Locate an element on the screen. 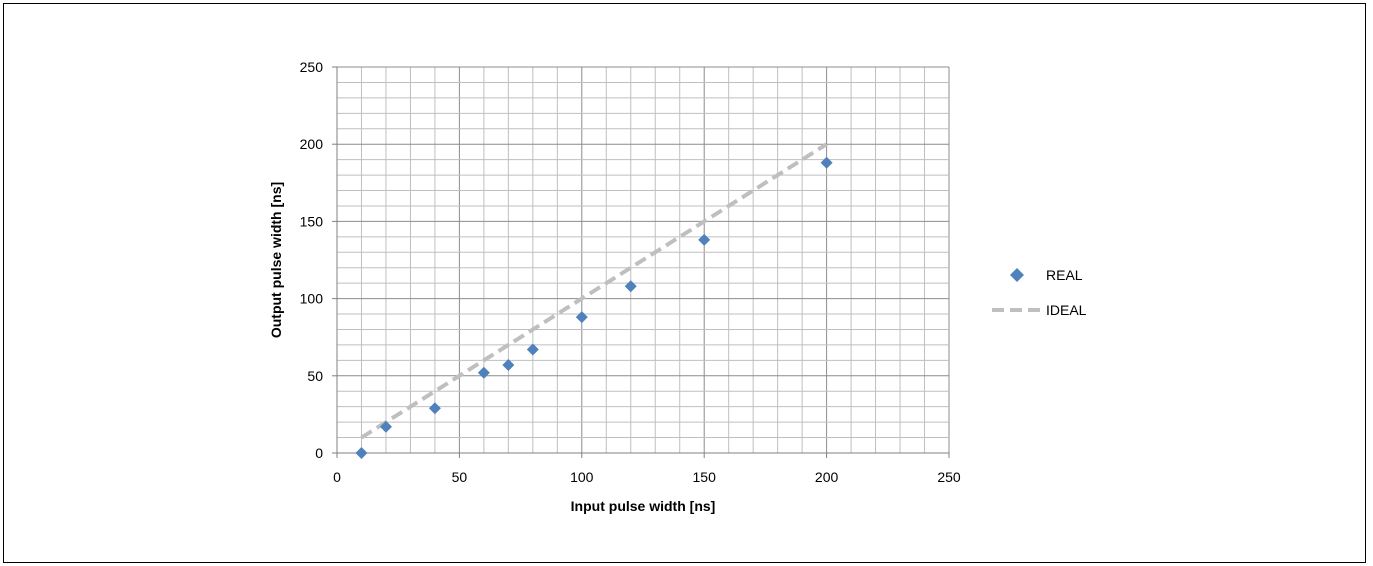 This screenshot has height=566, width=1373. x-tick-label: 50 is located at coordinates (460, 477).